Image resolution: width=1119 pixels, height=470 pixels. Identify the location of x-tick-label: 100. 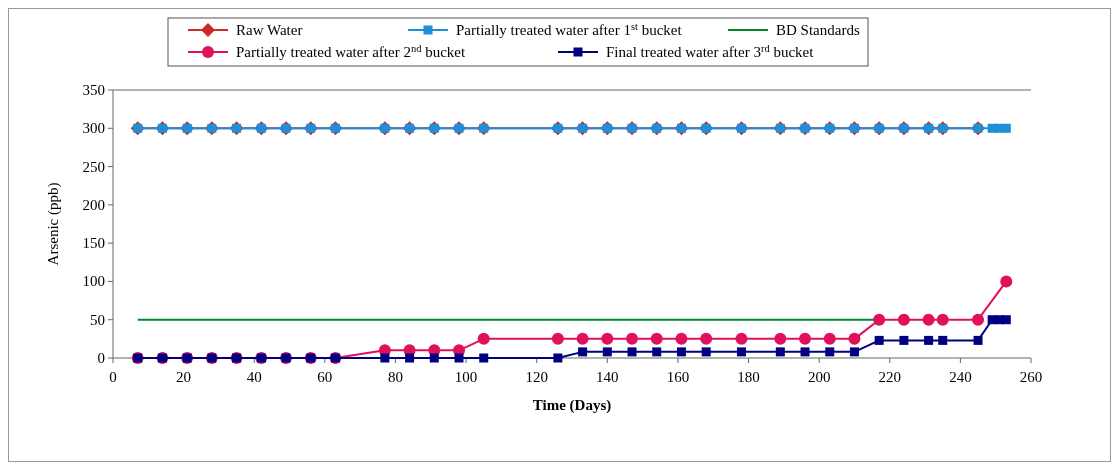
(466, 377).